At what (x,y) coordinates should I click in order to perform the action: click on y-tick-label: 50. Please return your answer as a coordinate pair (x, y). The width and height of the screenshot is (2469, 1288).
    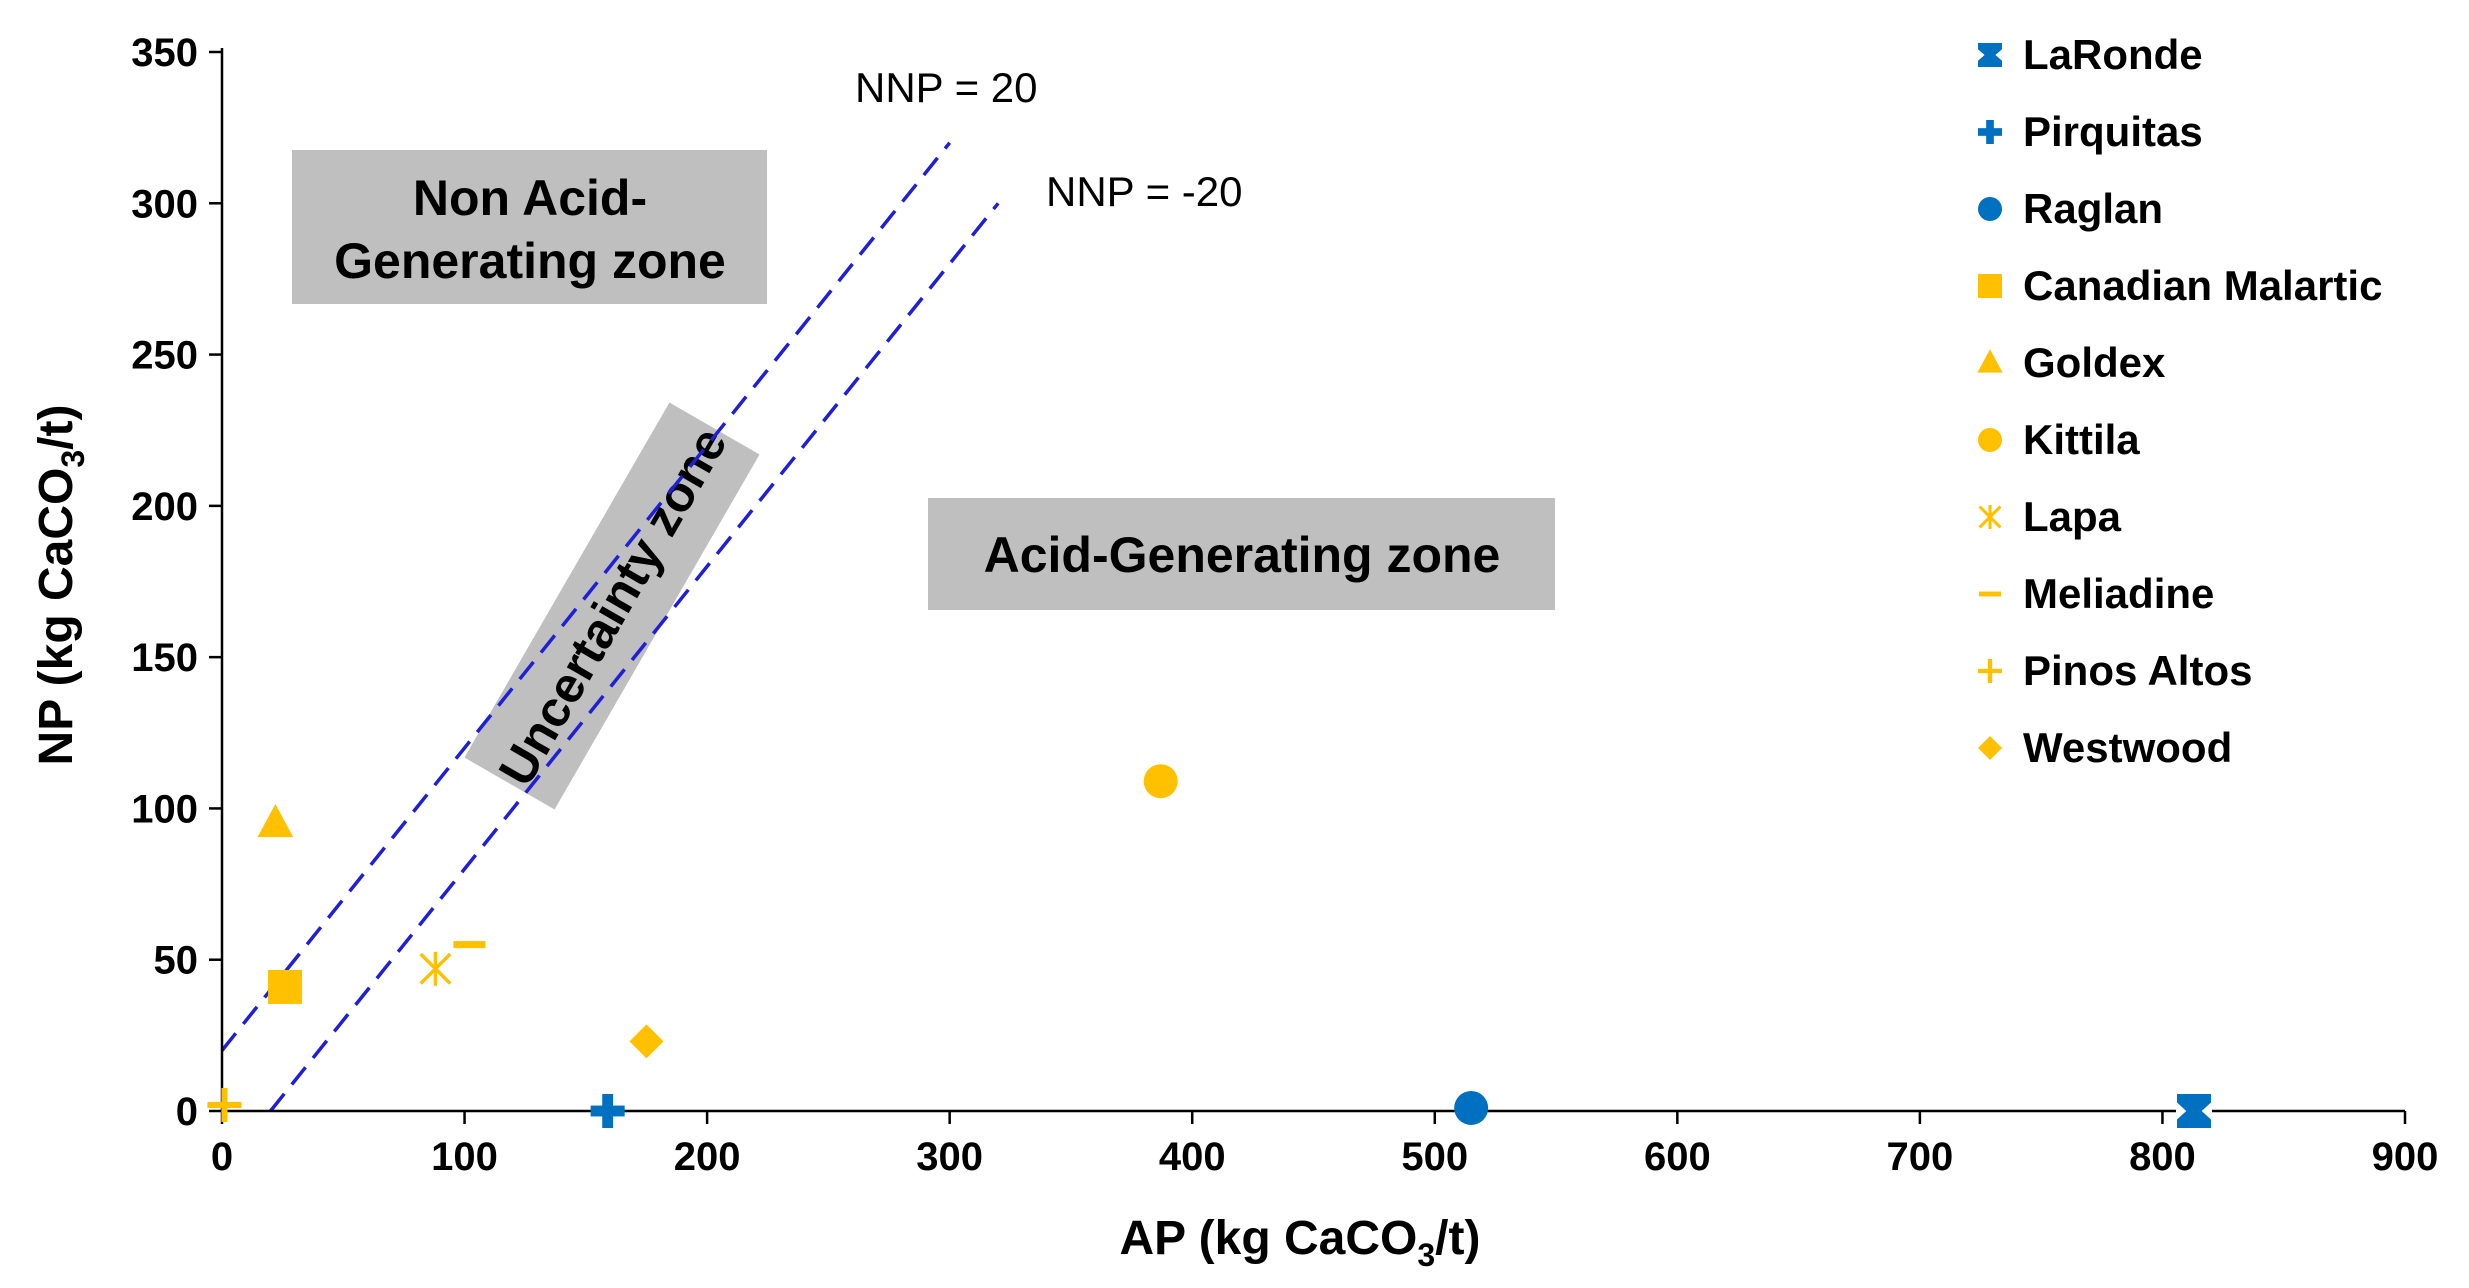
    Looking at the image, I should click on (176, 961).